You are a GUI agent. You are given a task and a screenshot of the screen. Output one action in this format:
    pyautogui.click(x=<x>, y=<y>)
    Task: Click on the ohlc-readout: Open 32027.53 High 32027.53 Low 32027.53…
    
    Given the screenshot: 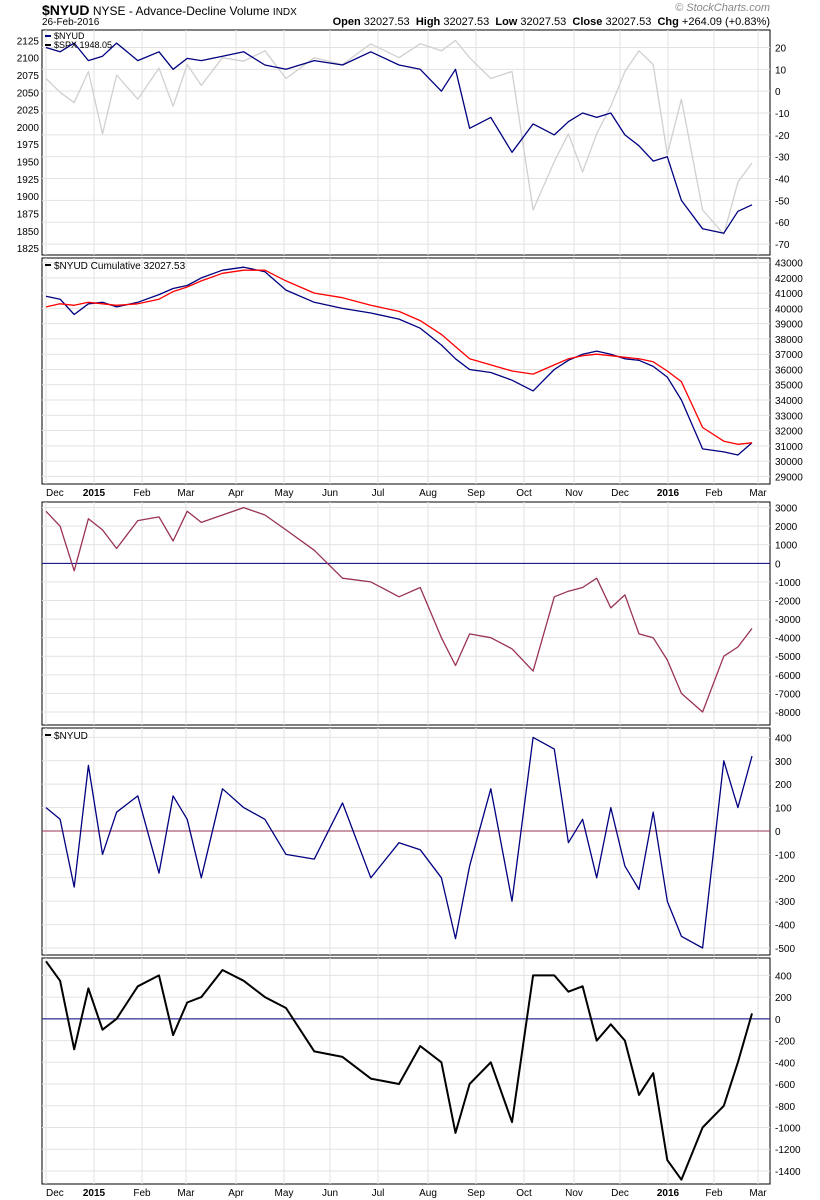 What is the action you would take?
    pyautogui.click(x=551, y=22)
    